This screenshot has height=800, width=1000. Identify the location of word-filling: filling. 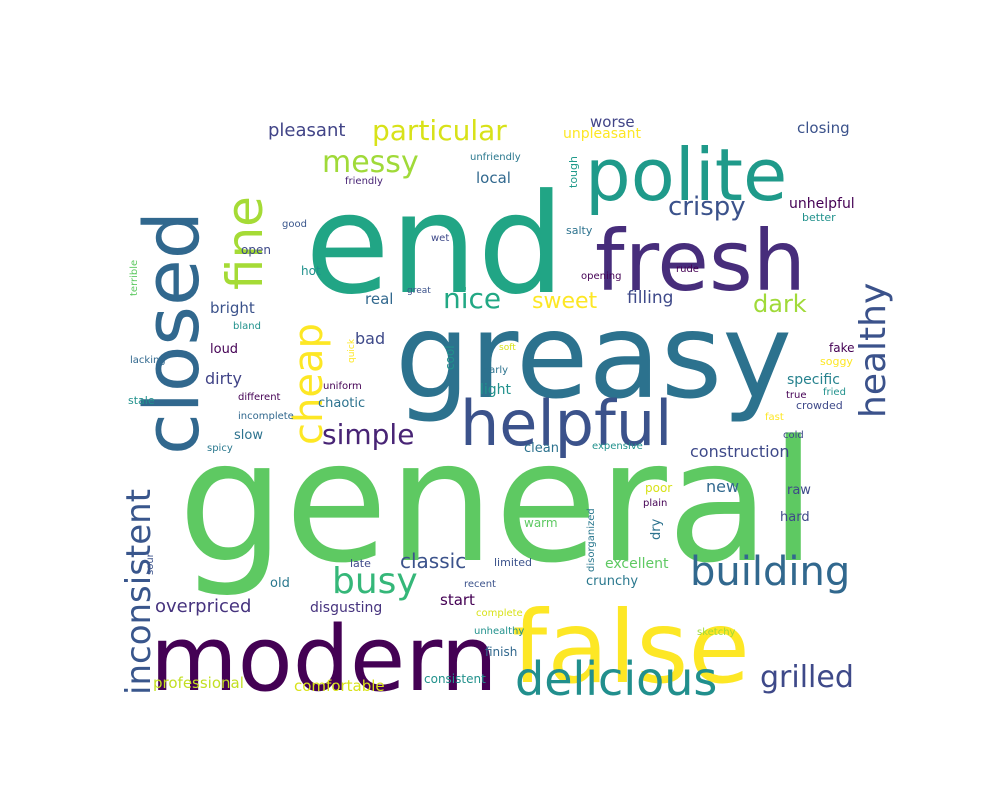
(650, 298).